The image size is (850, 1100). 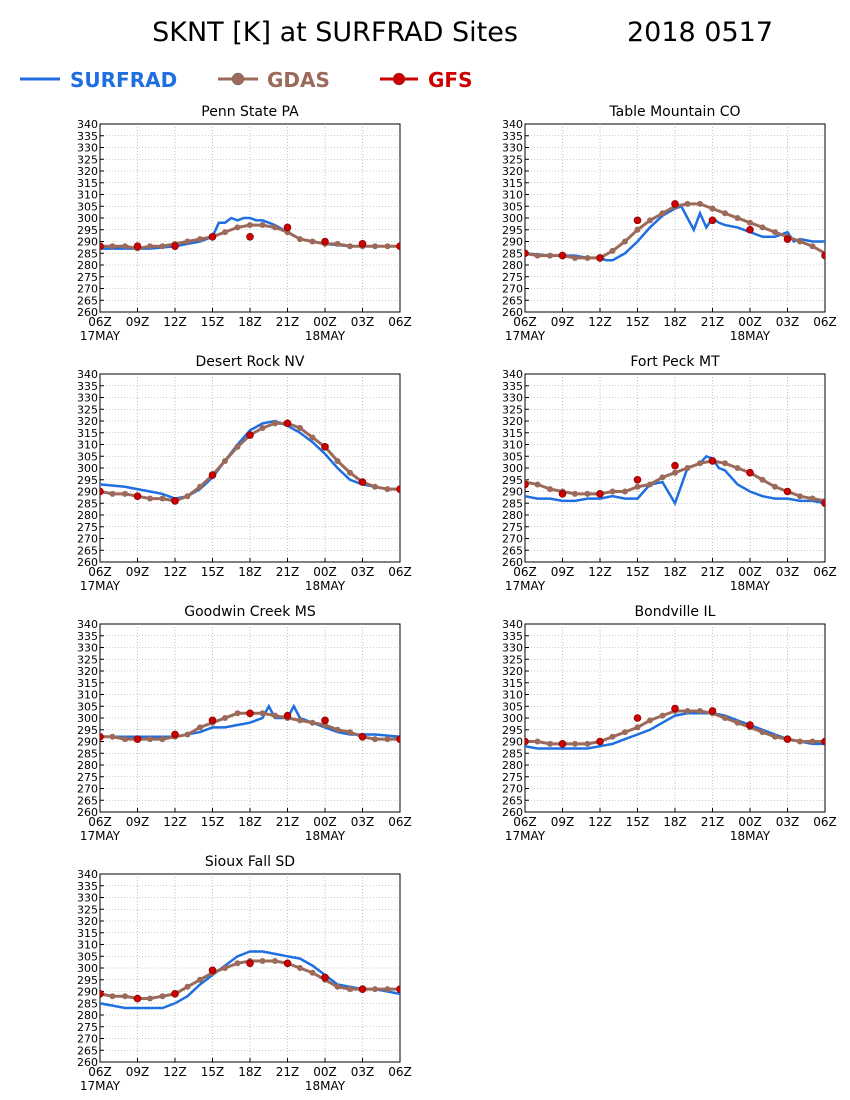 What do you see at coordinates (87, 124) in the screenshot?
I see `y-tick-label: 340` at bounding box center [87, 124].